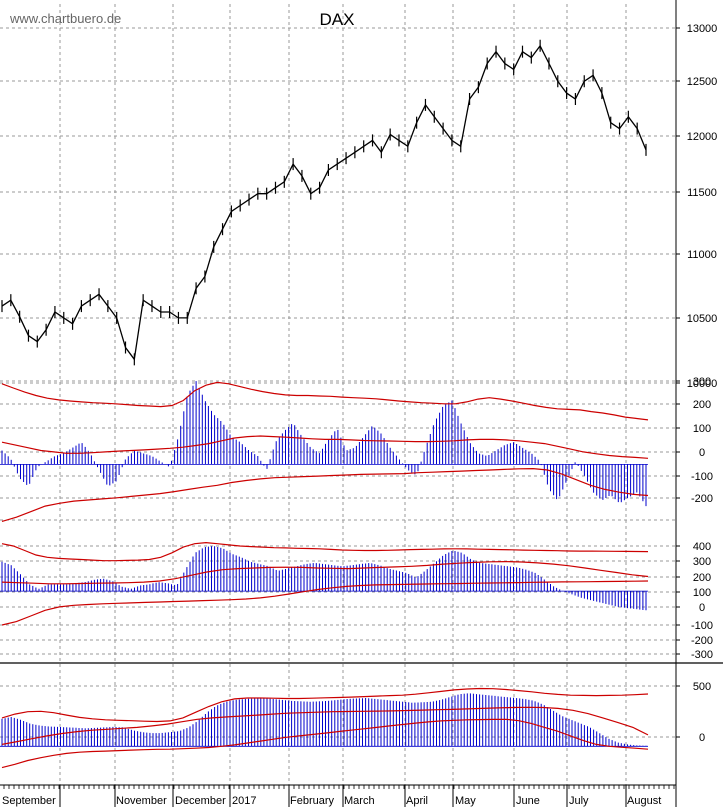 This screenshot has height=812, width=723. What do you see at coordinates (702, 29) in the screenshot?
I see `y-tick-label: 13000` at bounding box center [702, 29].